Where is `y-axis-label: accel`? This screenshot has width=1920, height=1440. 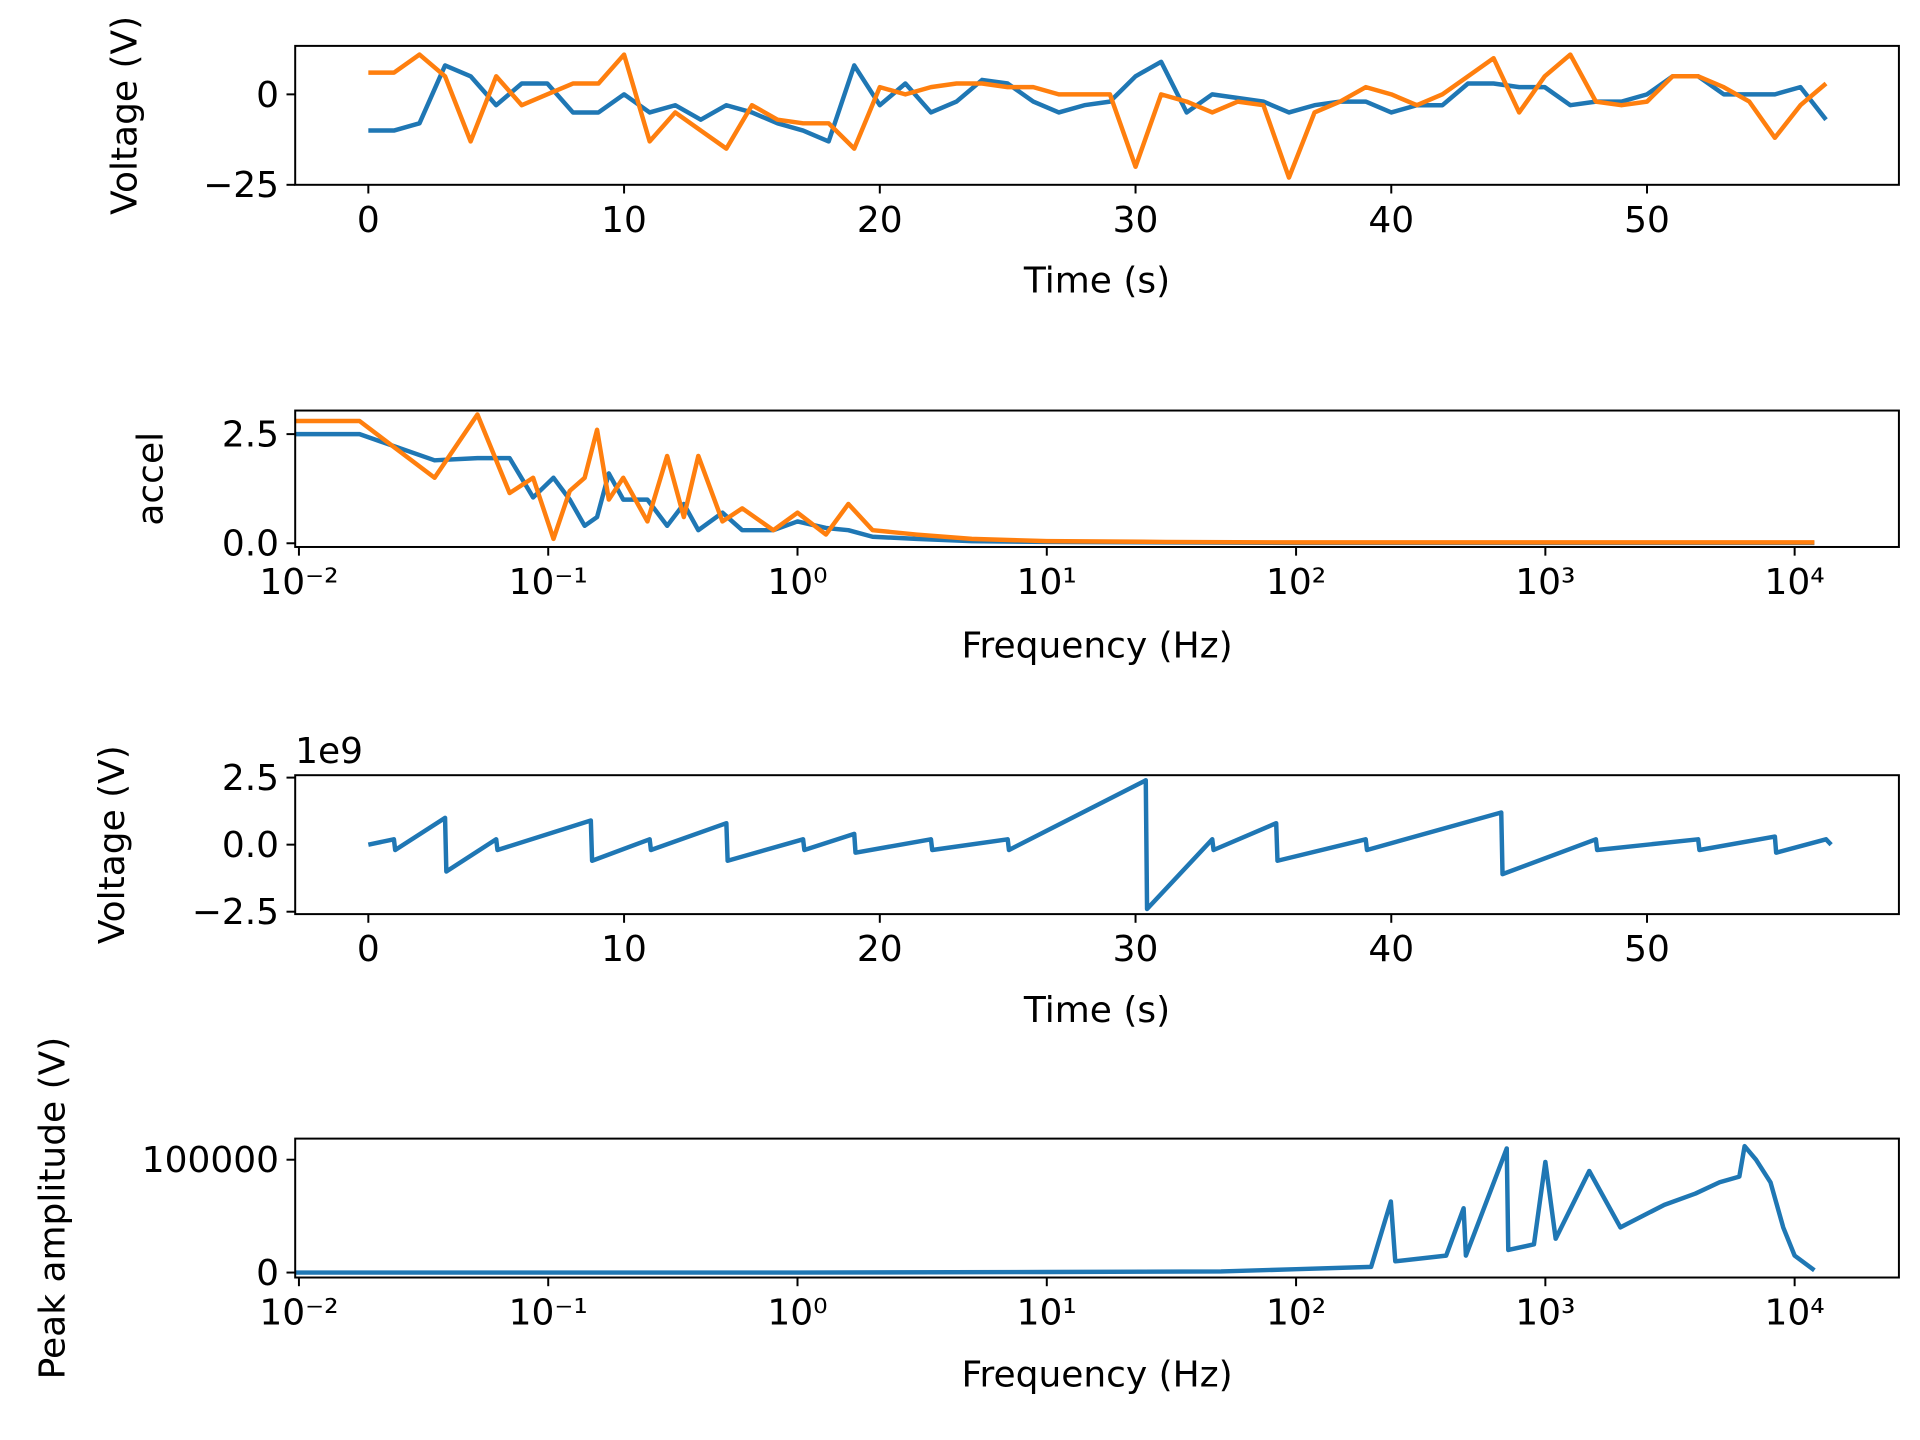 y-axis-label: accel is located at coordinates (150, 479).